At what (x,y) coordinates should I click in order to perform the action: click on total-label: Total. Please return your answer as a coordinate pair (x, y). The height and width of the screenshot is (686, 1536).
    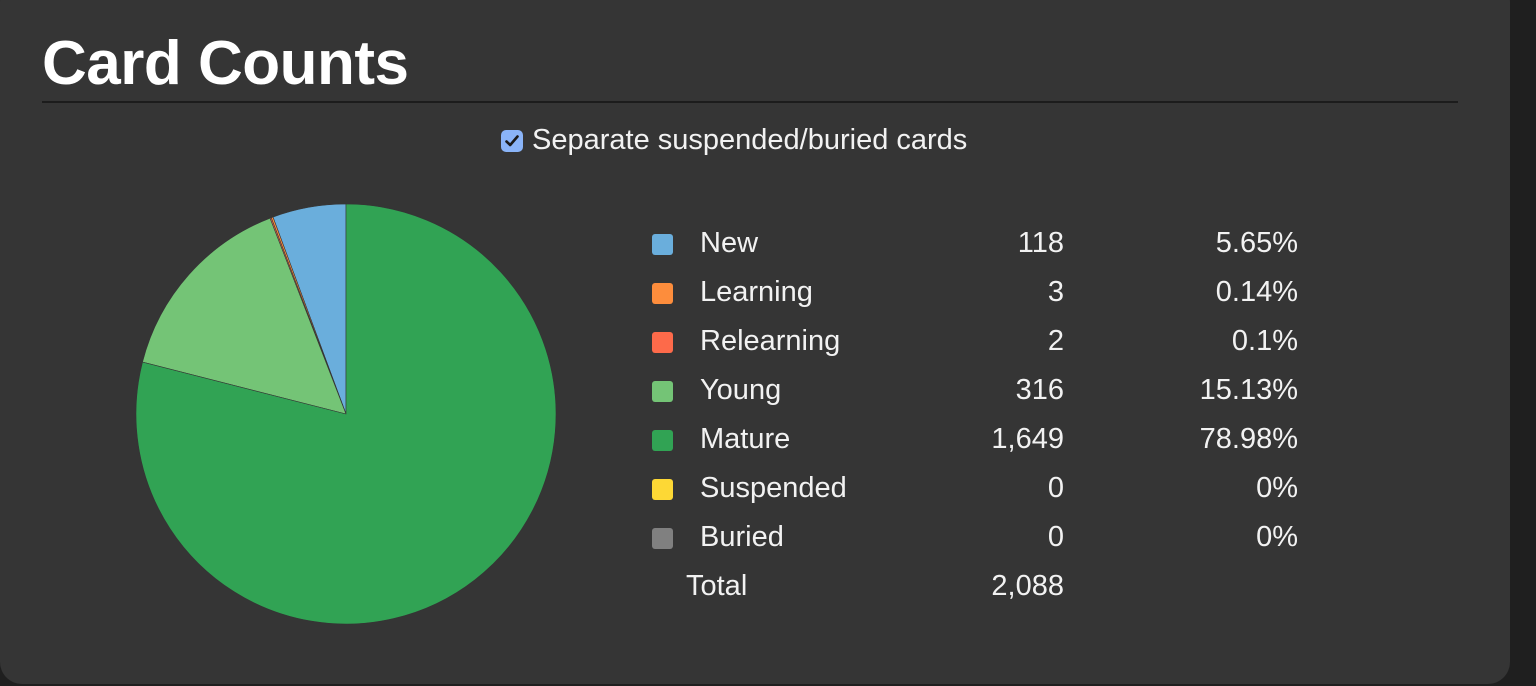
    Looking at the image, I should click on (717, 586).